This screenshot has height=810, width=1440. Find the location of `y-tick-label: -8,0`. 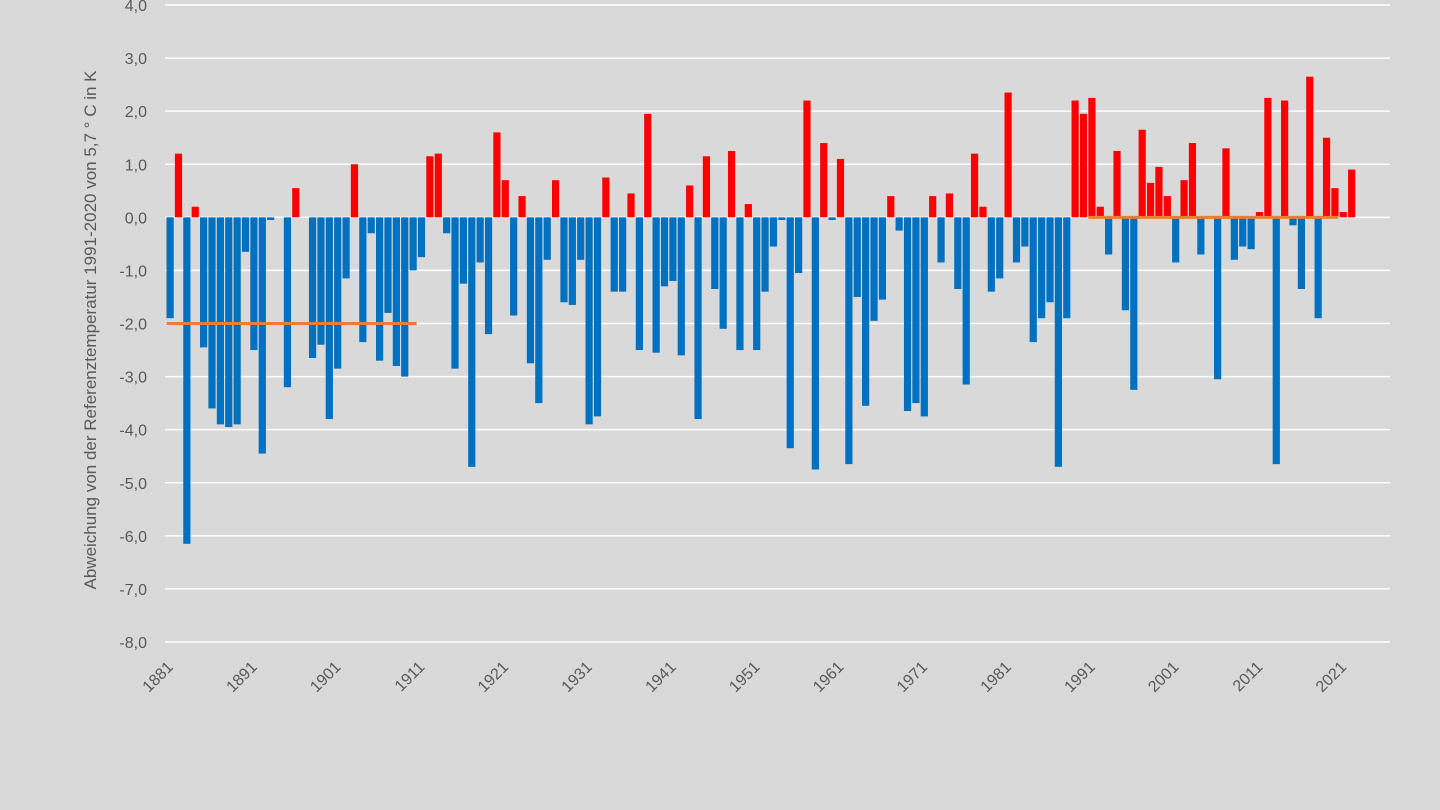

y-tick-label: -8,0 is located at coordinates (133, 643).